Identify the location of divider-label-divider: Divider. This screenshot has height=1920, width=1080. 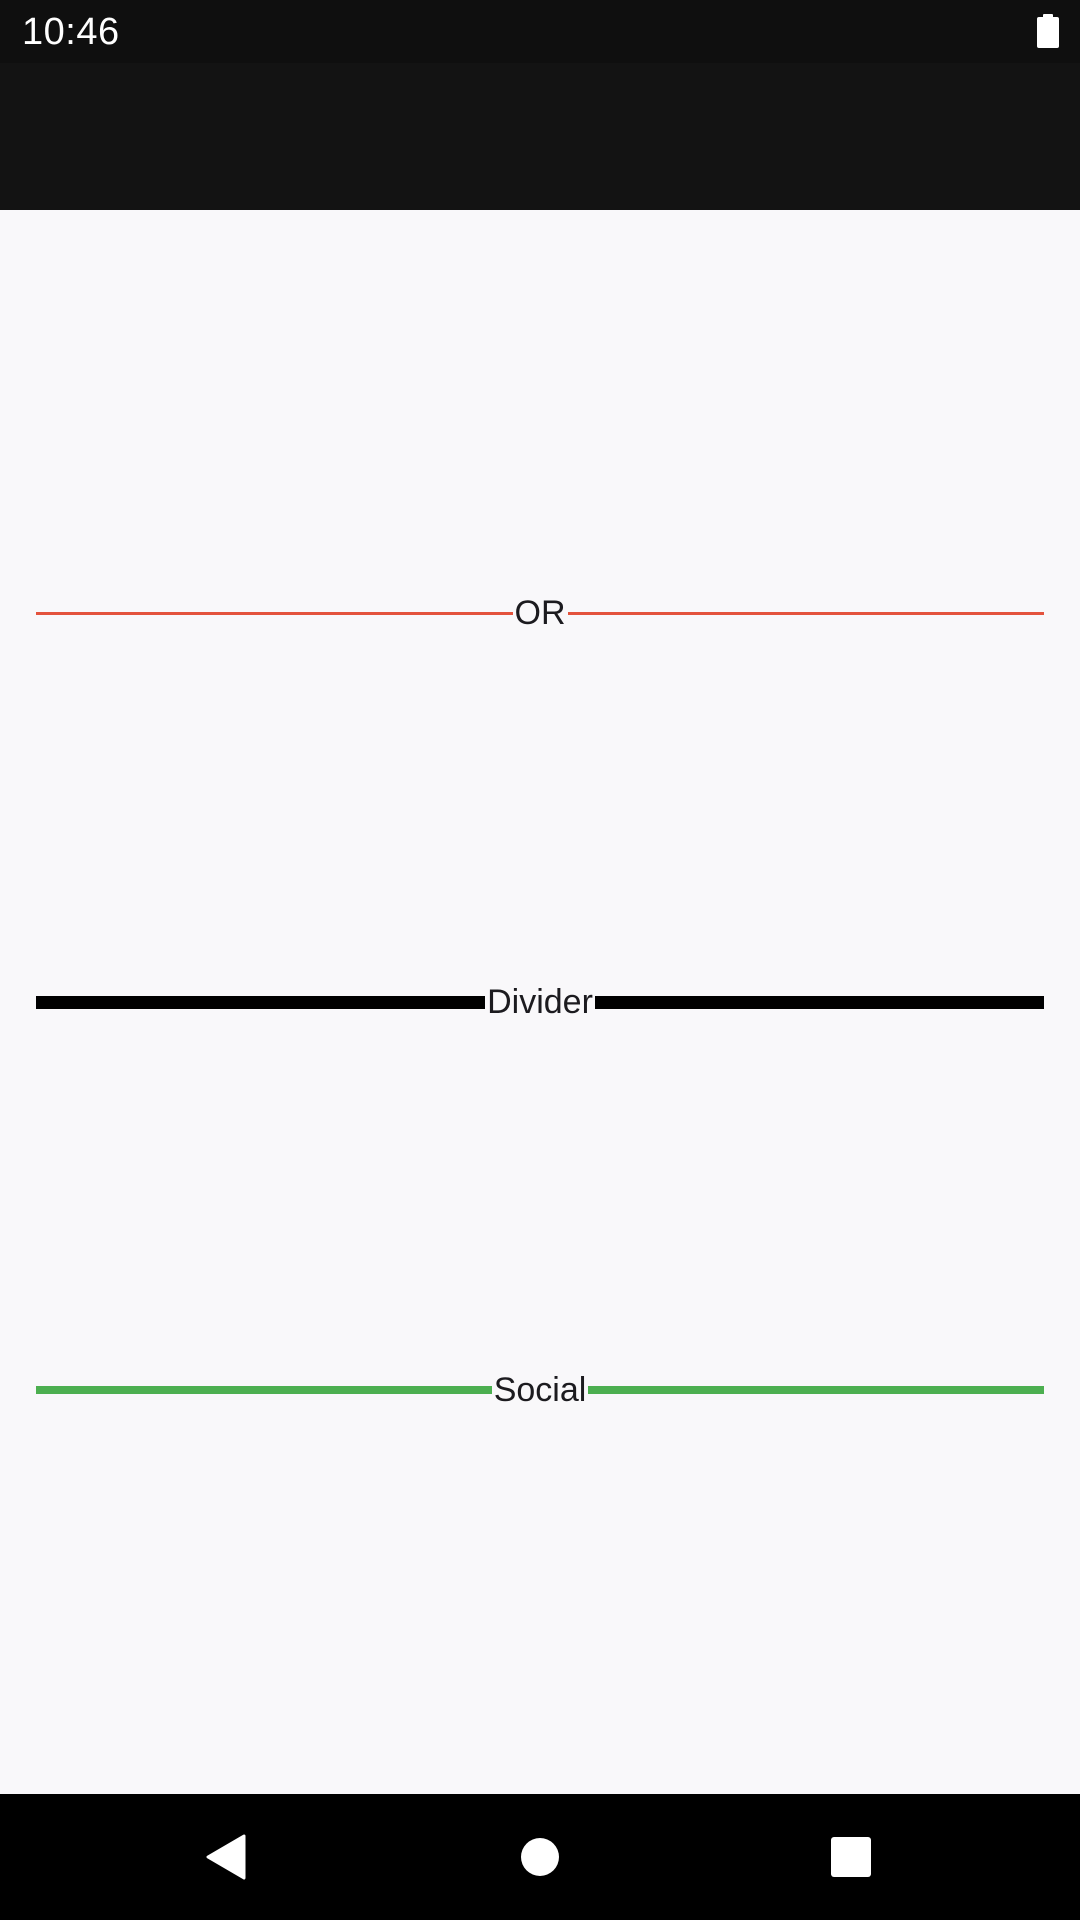
(540, 1002).